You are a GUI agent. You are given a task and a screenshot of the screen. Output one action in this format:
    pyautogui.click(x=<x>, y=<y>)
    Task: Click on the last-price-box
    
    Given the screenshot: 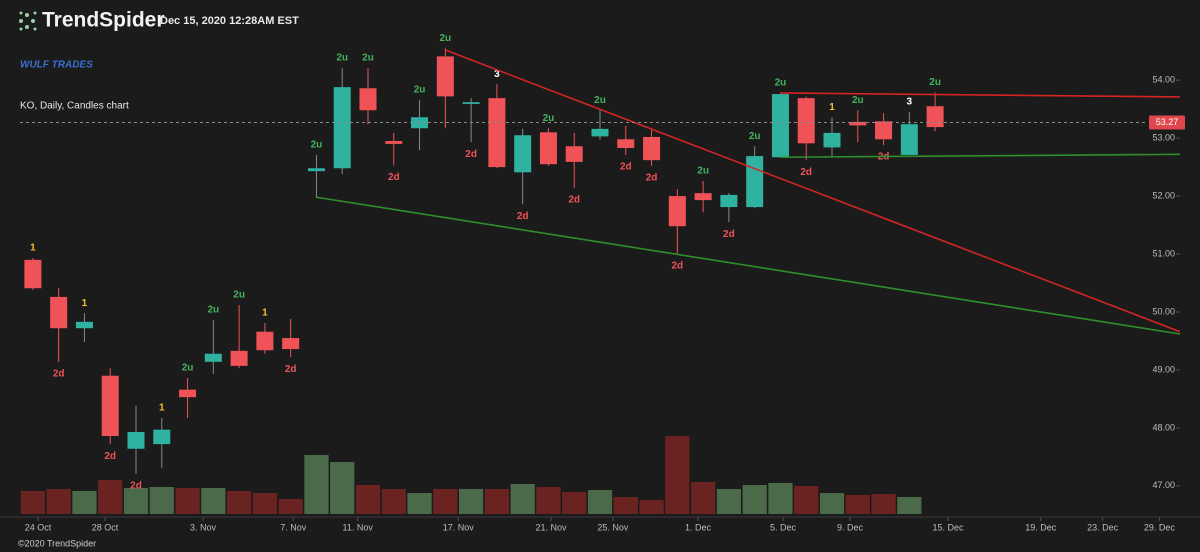 What is the action you would take?
    pyautogui.click(x=1167, y=122)
    